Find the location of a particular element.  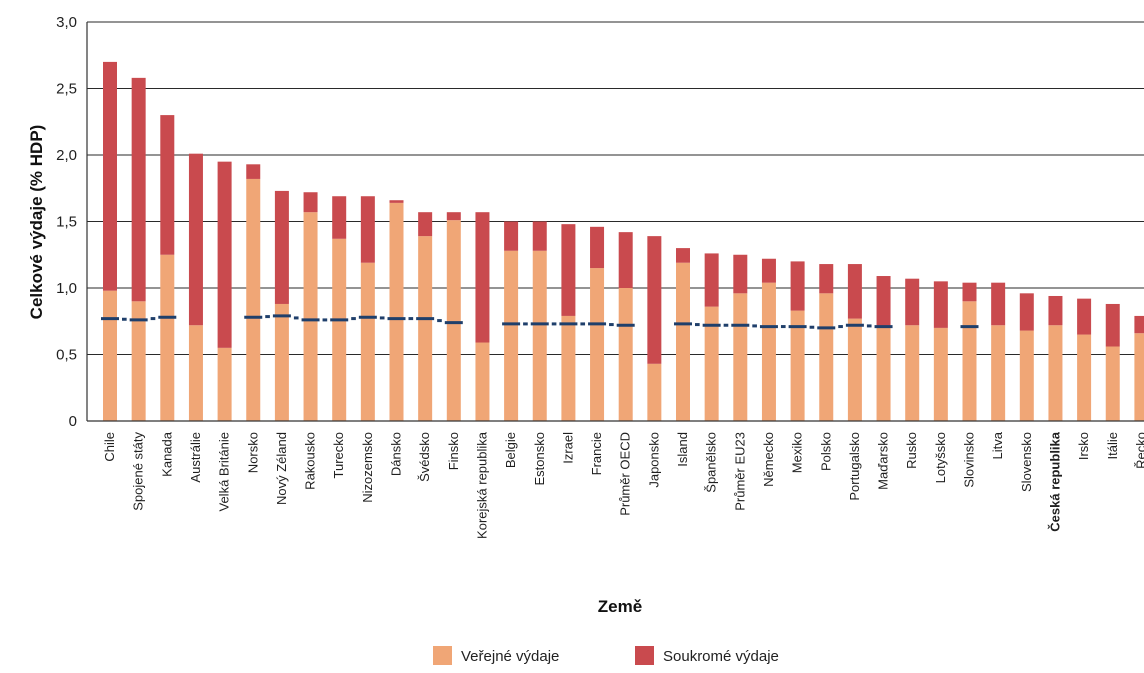

x-tick-label: Chile is located at coordinates (109, 447).